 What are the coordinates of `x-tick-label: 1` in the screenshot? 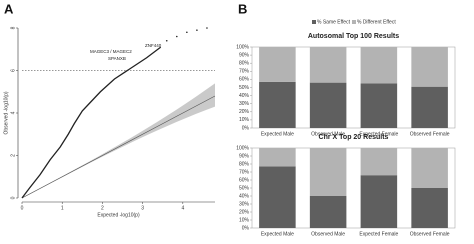 It's located at (62, 208).